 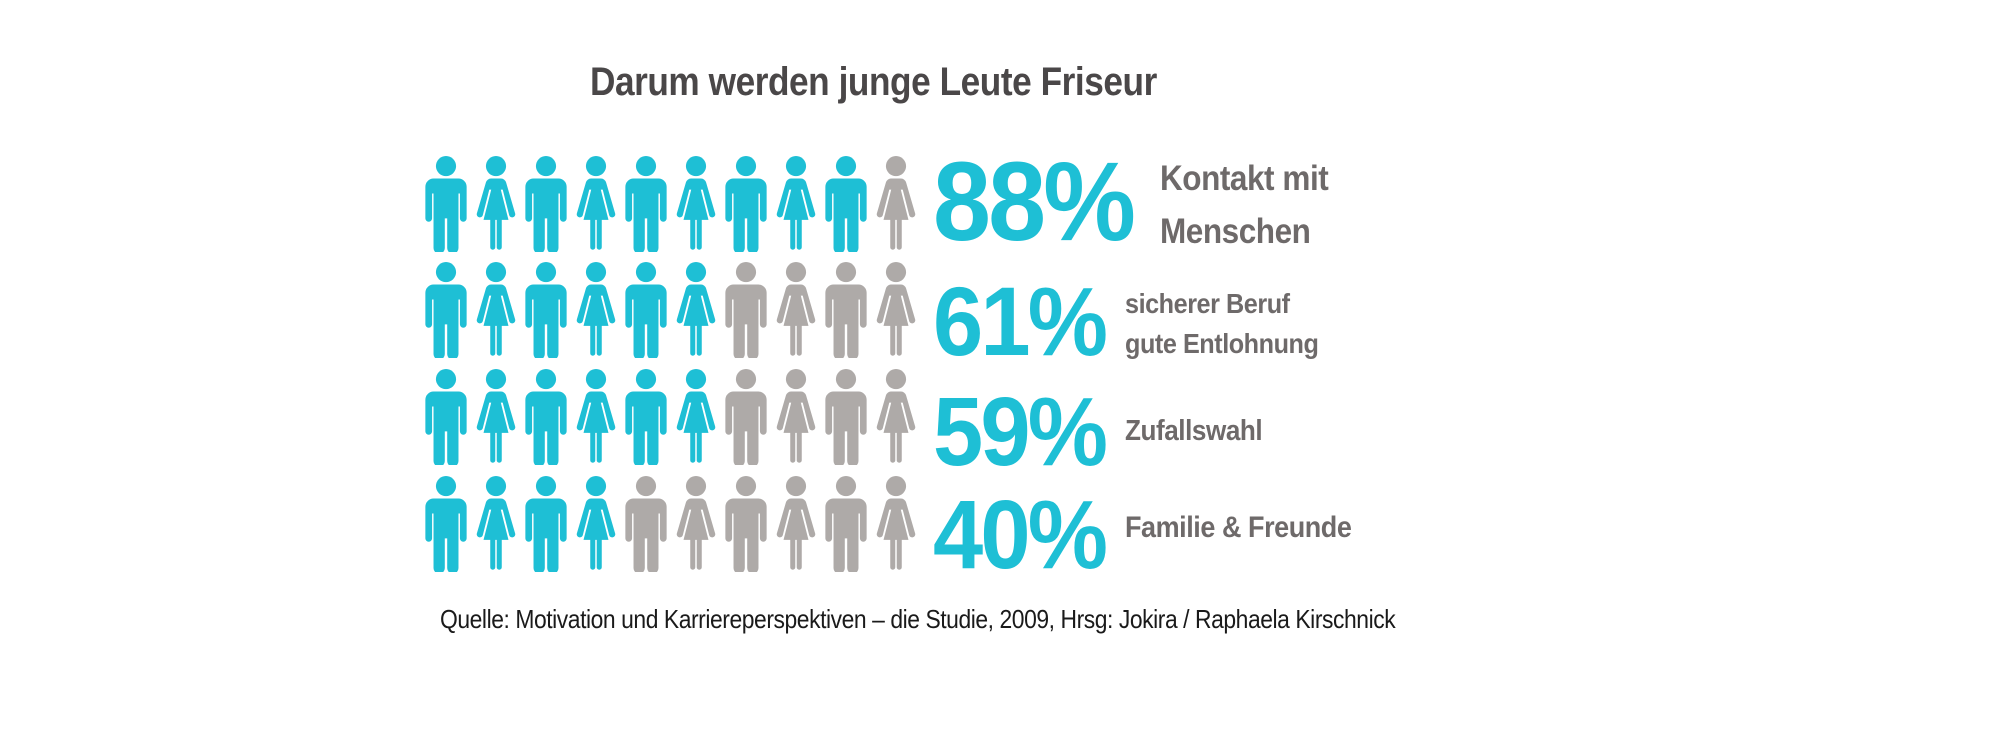 I want to click on stat-row-beruf: 61% sicherer Beruf gute Entlohnung, so click(x=1173, y=316).